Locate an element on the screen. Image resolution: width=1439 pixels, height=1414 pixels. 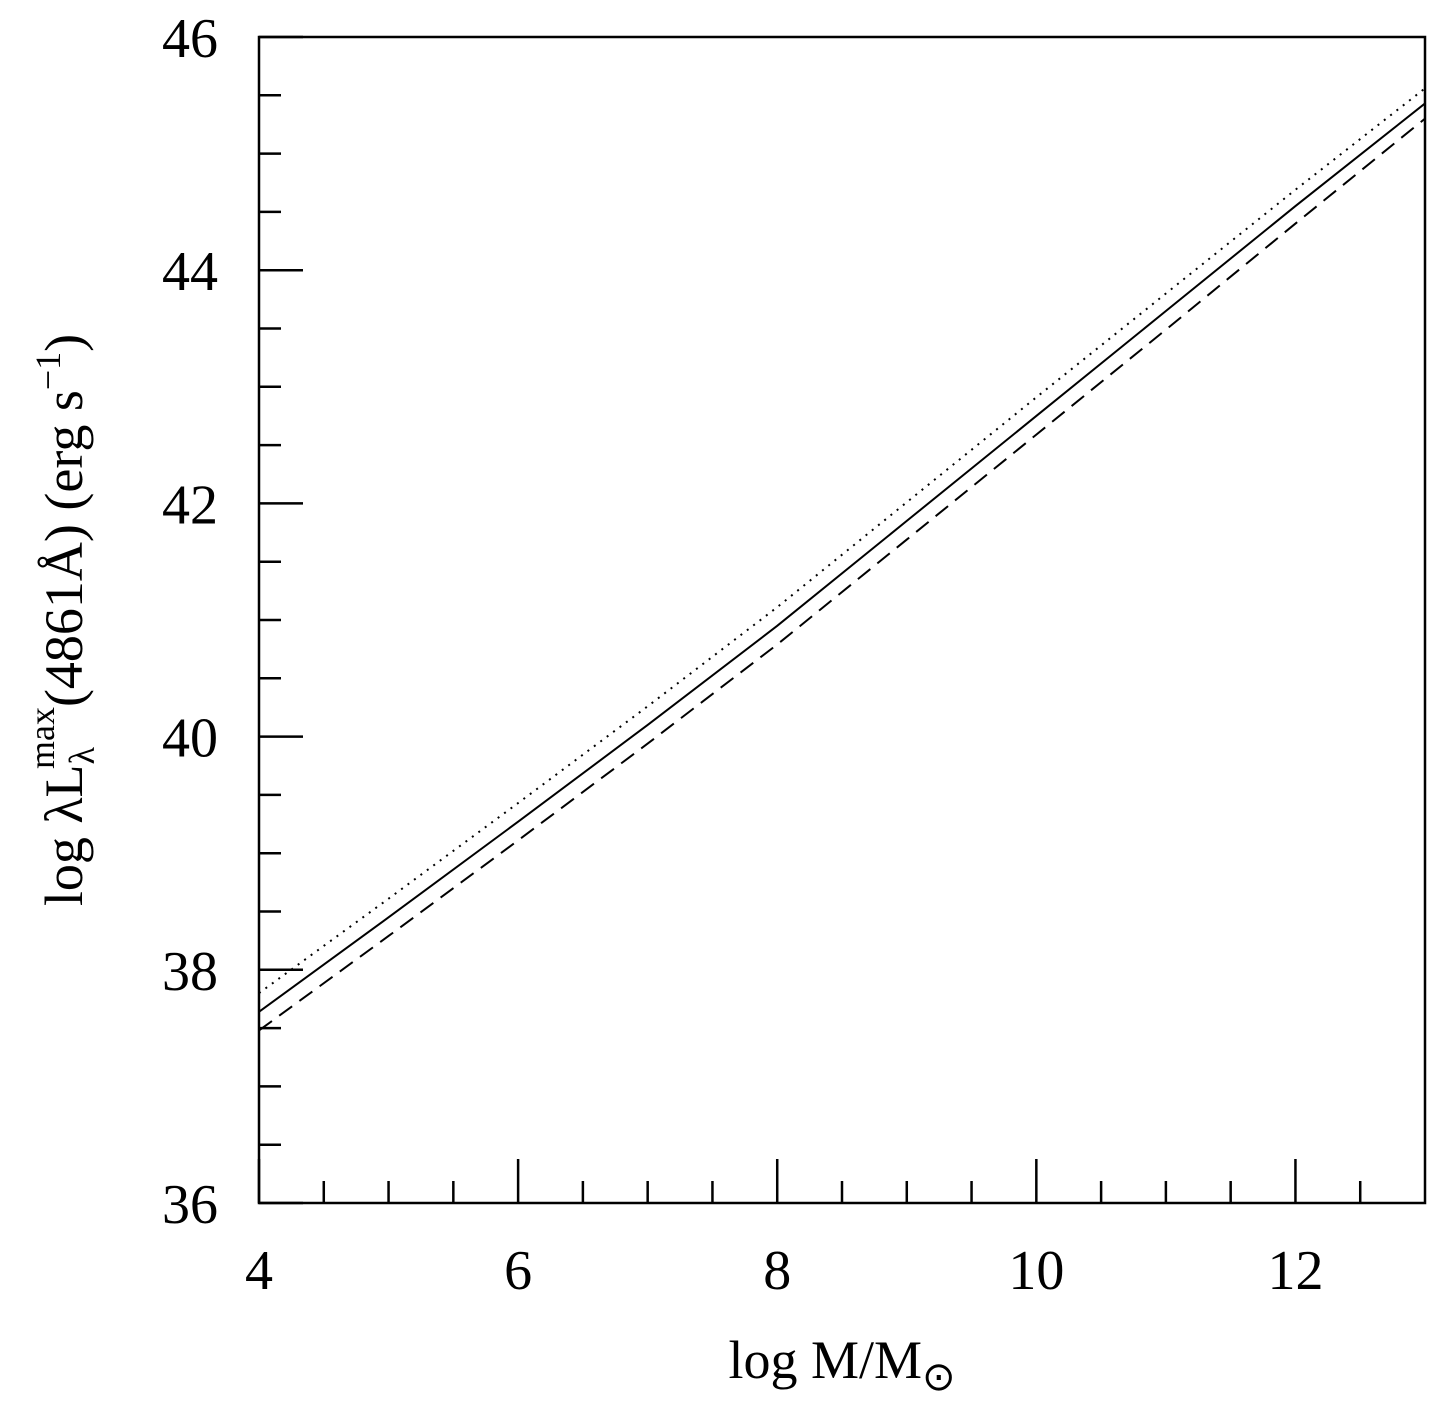
y-tick-label: 44 is located at coordinates (190, 272).